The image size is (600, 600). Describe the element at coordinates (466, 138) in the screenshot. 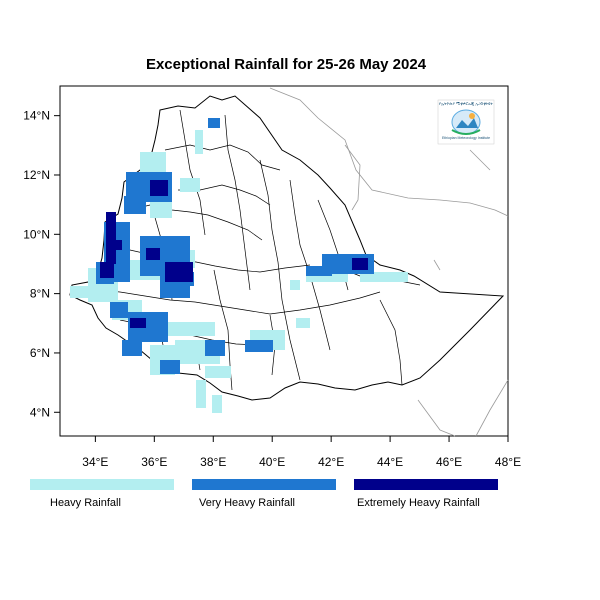

I see `logo-text-bottom: Ethiopian Meteorology Institute` at that location.